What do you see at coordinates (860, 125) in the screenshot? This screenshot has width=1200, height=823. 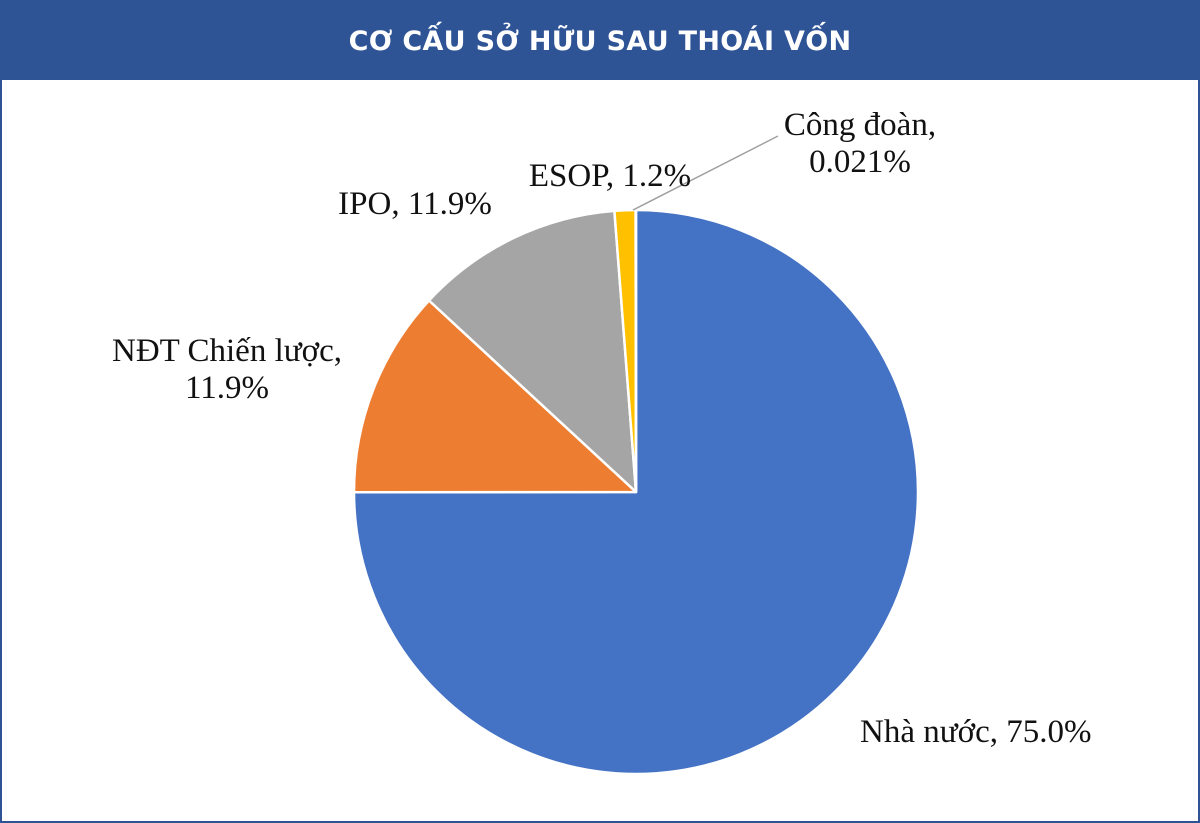 I see `label-cong-doan-line1: Công đoàn,` at bounding box center [860, 125].